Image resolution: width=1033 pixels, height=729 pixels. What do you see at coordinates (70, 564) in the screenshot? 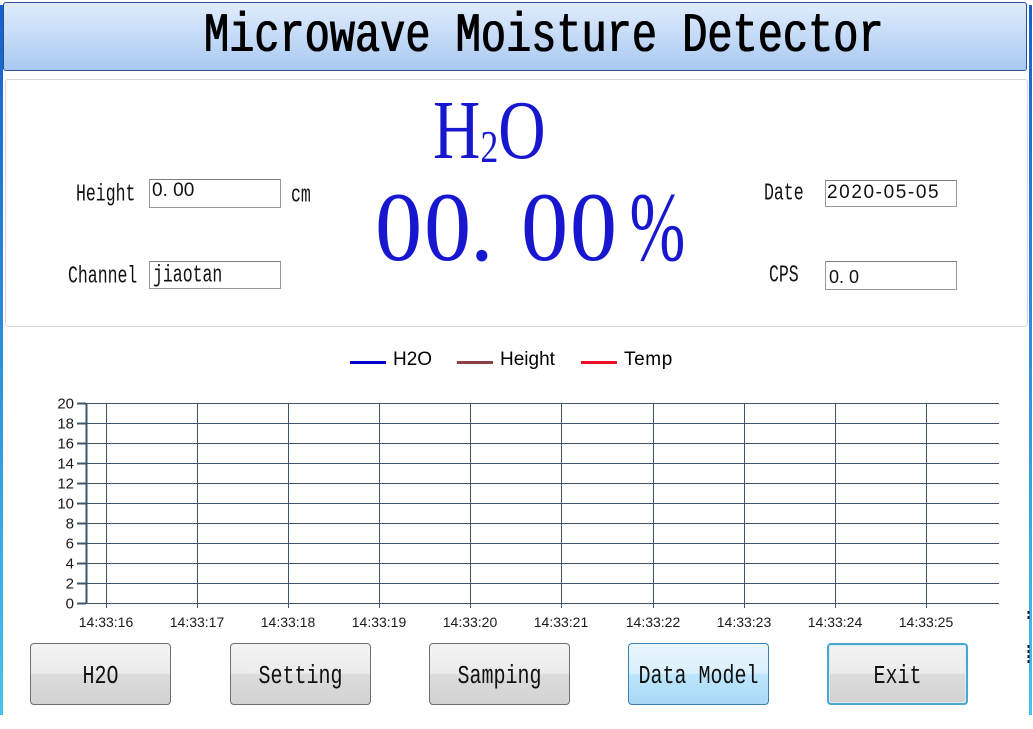
I see `svg-text: 4` at bounding box center [70, 564].